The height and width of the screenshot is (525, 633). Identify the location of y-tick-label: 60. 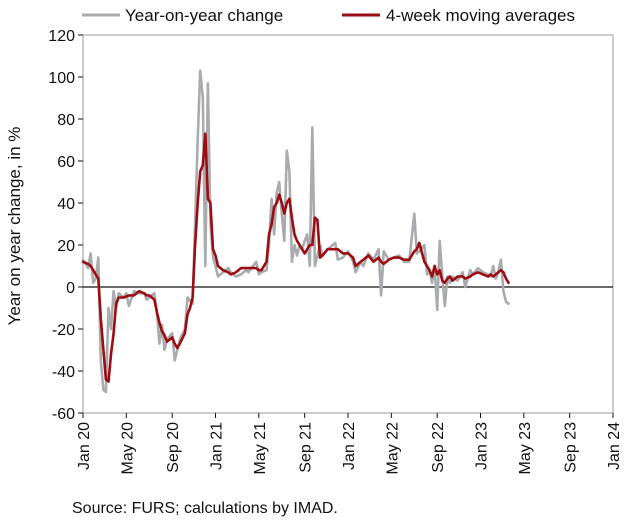
(66, 162).